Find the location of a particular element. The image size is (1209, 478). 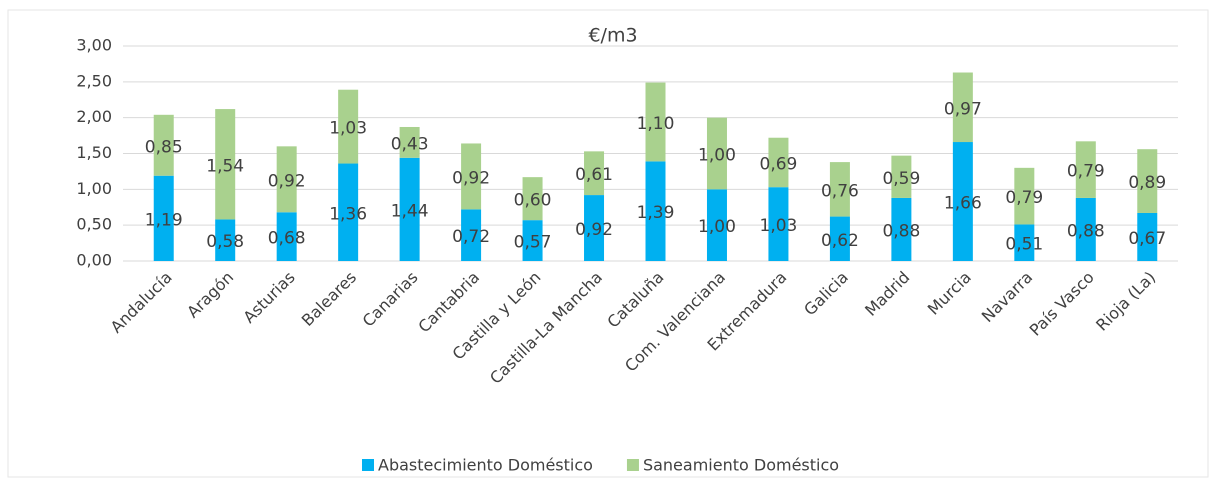

data-label: 1,36 is located at coordinates (348, 214).